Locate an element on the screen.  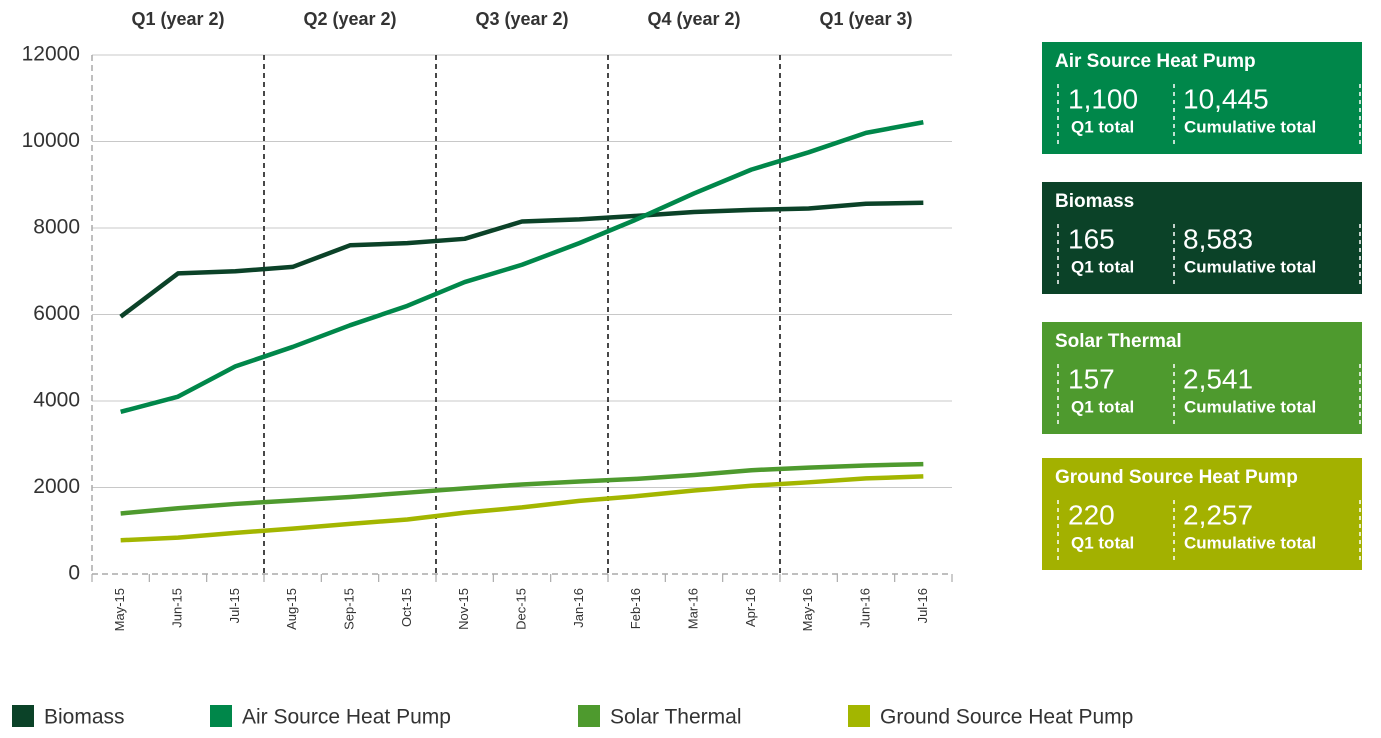
quarter-label: Q3 (year 2) is located at coordinates (521, 19).